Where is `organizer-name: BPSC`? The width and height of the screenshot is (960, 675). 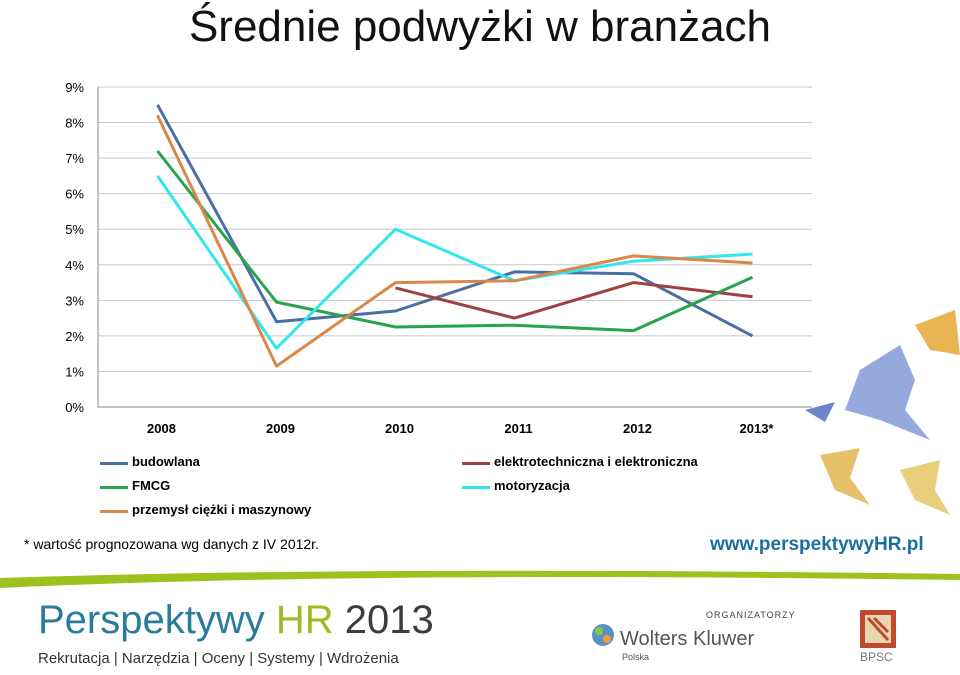 organizer-name: BPSC is located at coordinates (876, 657).